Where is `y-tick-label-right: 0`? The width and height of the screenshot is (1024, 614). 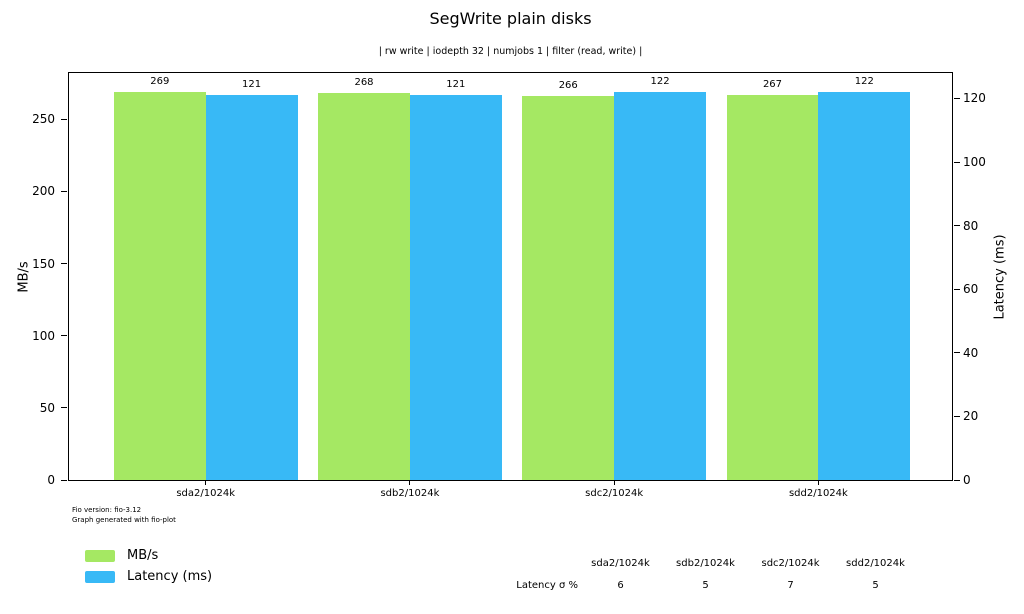 y-tick-label-right: 0 is located at coordinates (967, 480).